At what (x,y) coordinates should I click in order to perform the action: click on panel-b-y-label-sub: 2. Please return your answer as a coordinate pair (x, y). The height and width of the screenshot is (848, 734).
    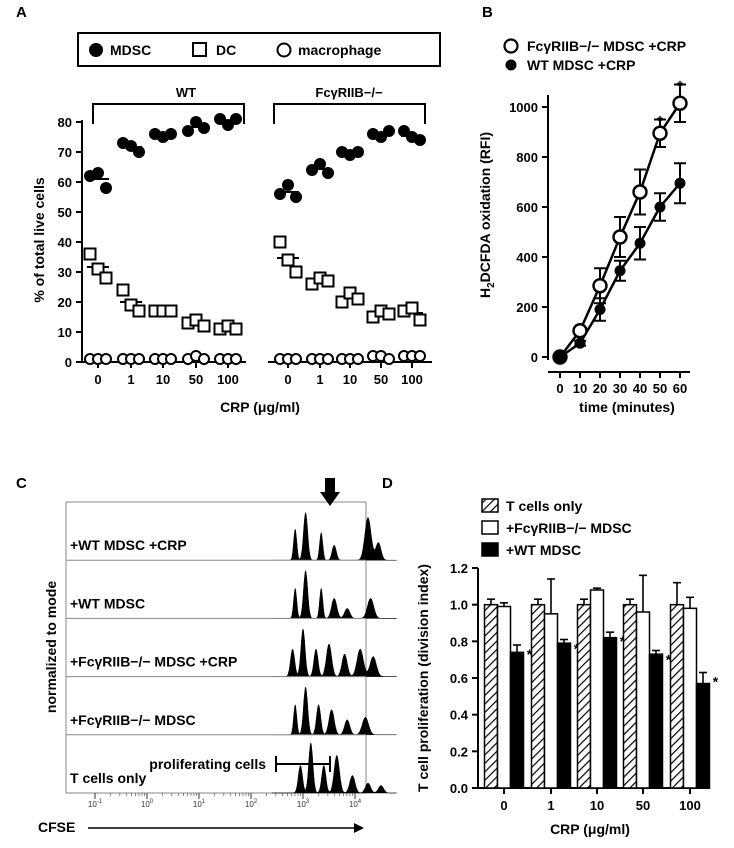
    Looking at the image, I should click on (491, 285).